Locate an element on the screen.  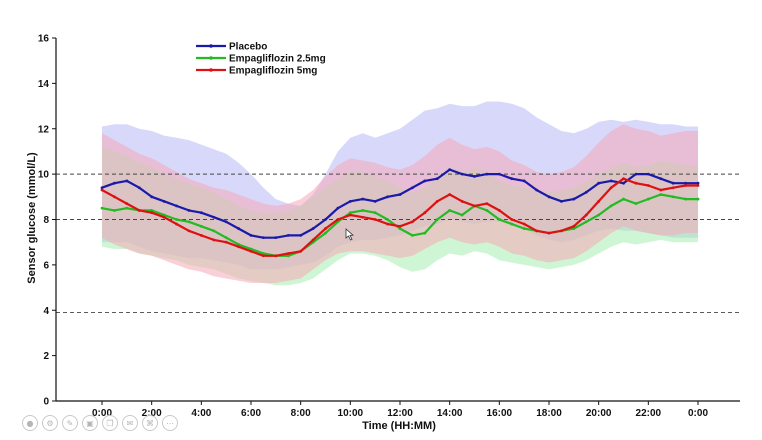
more-icon: ⋯ is located at coordinates (170, 423).